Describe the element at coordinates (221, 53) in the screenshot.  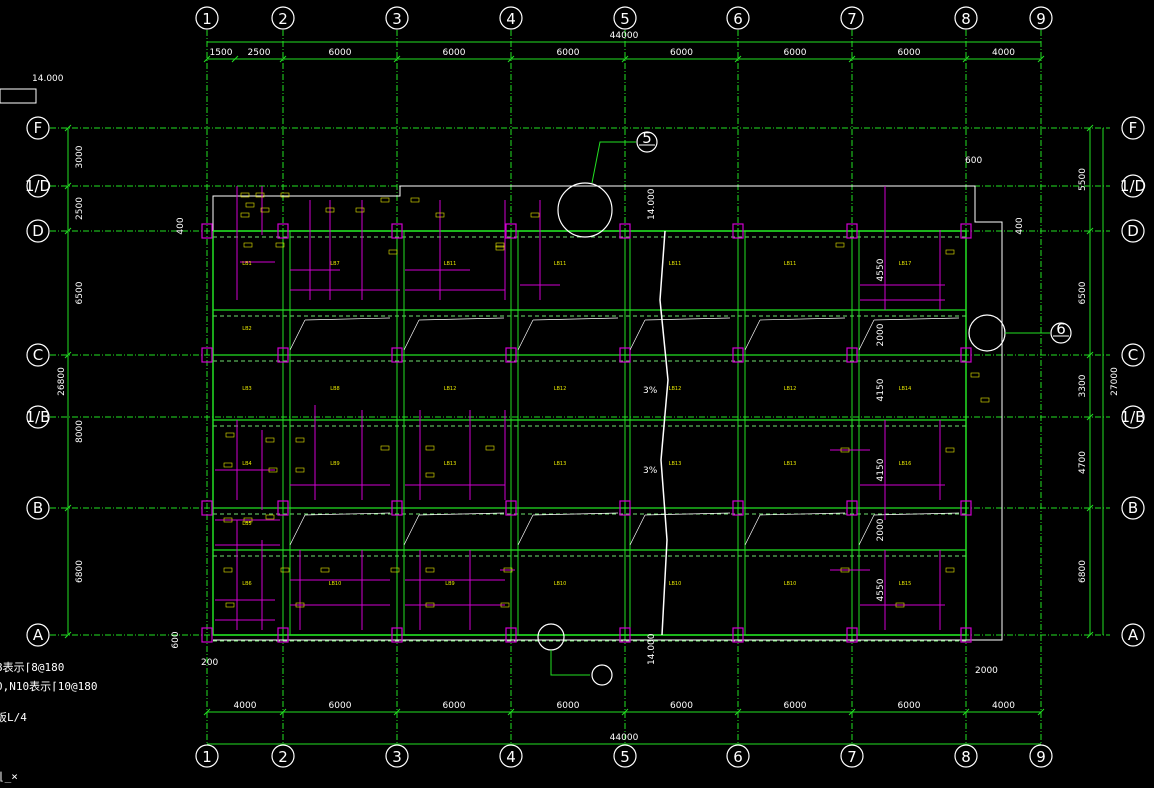
I see `dim-label: 1500` at that location.